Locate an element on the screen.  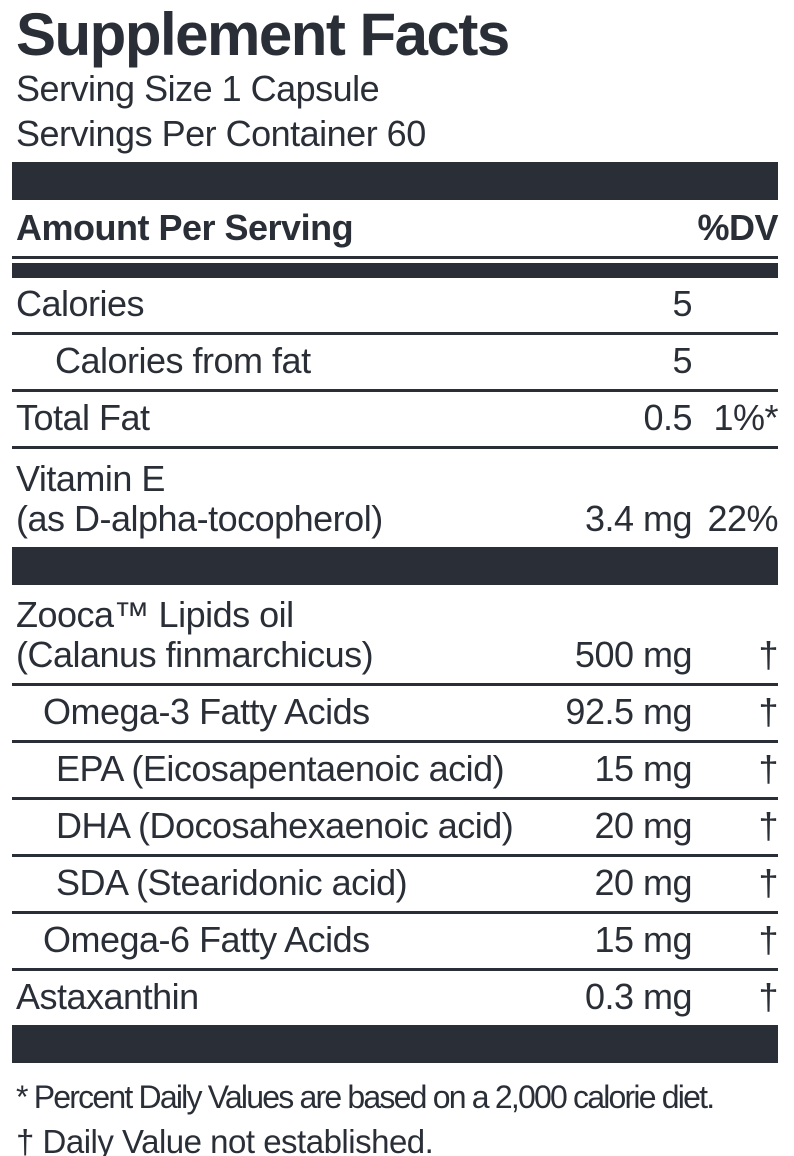
footnote-daily-value: † Daily Value not established. is located at coordinates (225, 1139).